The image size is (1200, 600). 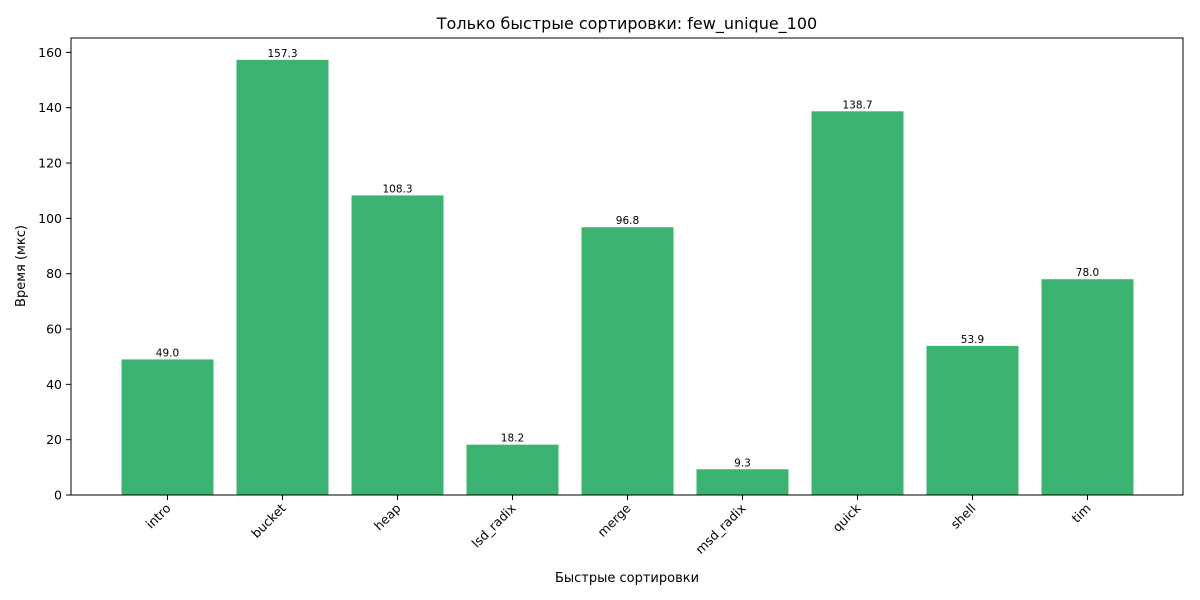 I want to click on y-tick-label-40: 40, so click(x=54, y=384).